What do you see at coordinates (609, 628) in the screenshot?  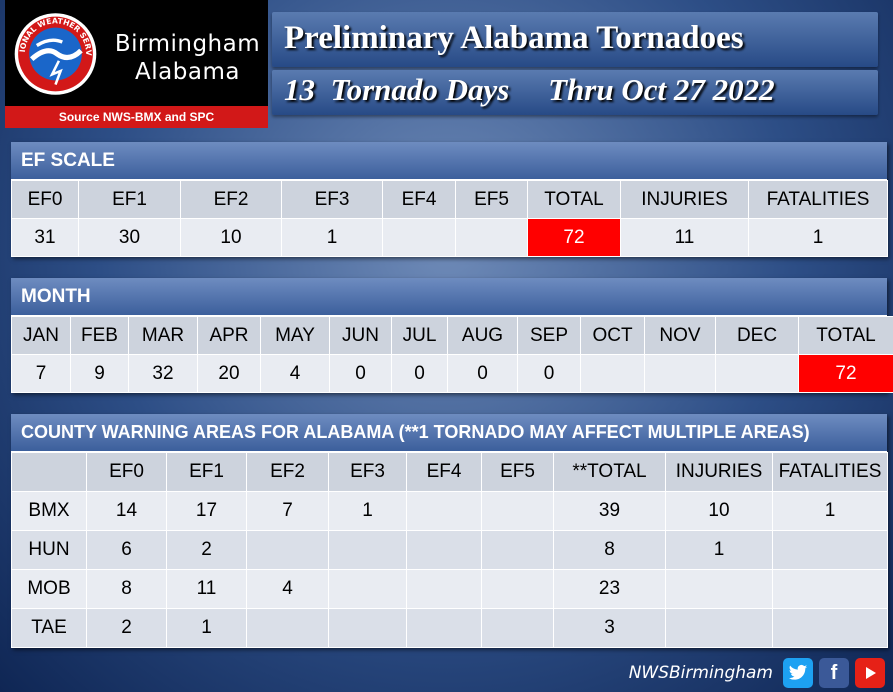 I see `table-cell: 3` at bounding box center [609, 628].